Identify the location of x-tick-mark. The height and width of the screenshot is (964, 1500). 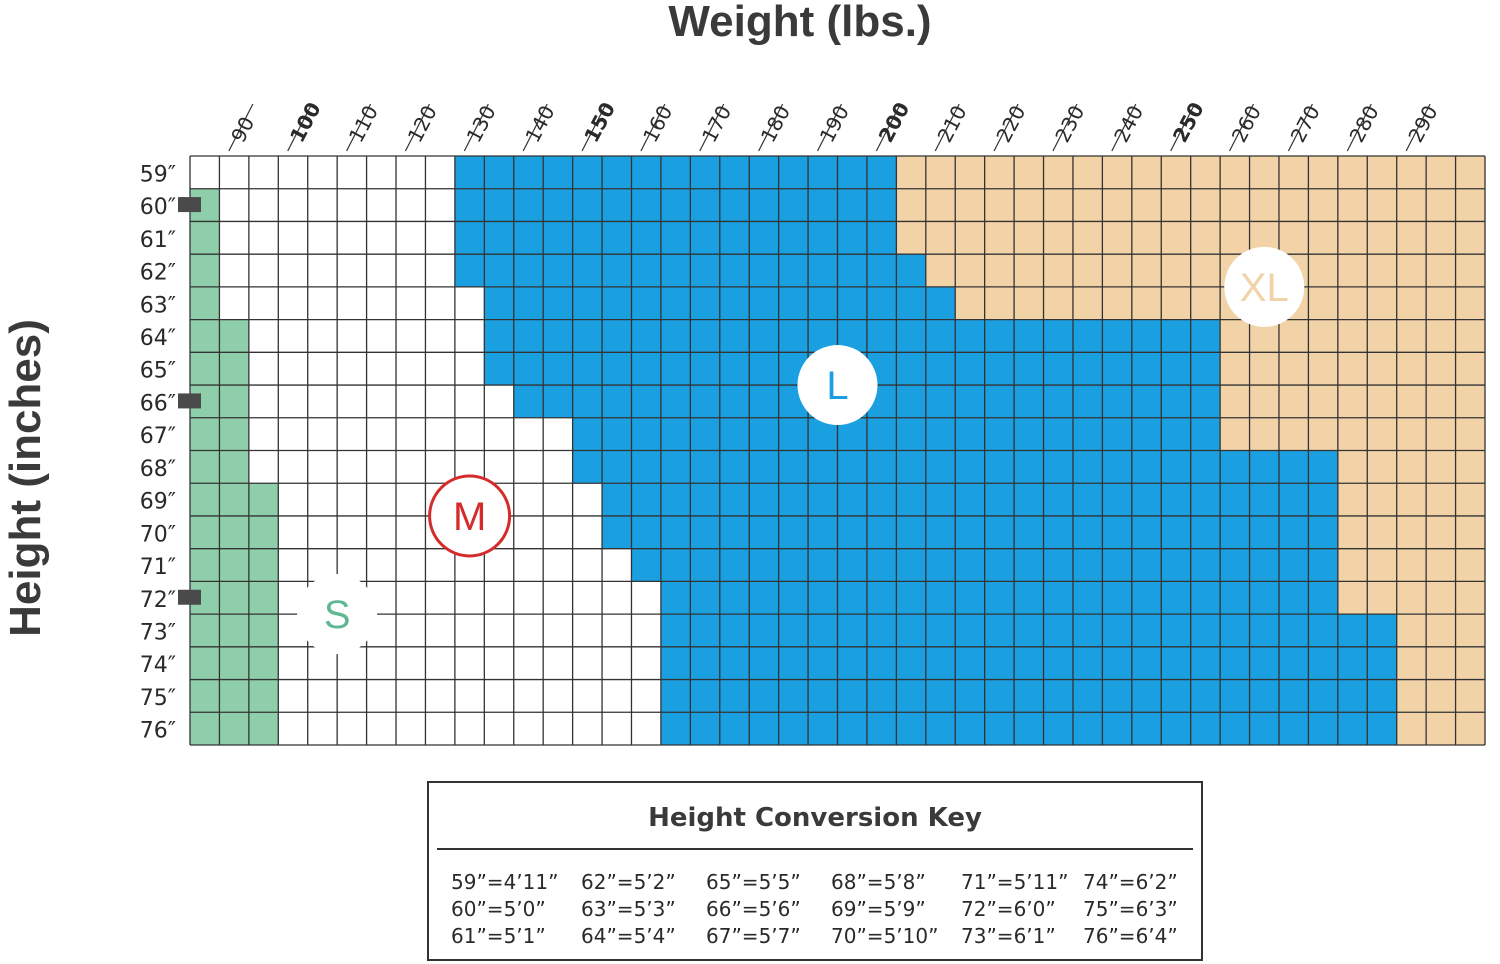
(594, 127).